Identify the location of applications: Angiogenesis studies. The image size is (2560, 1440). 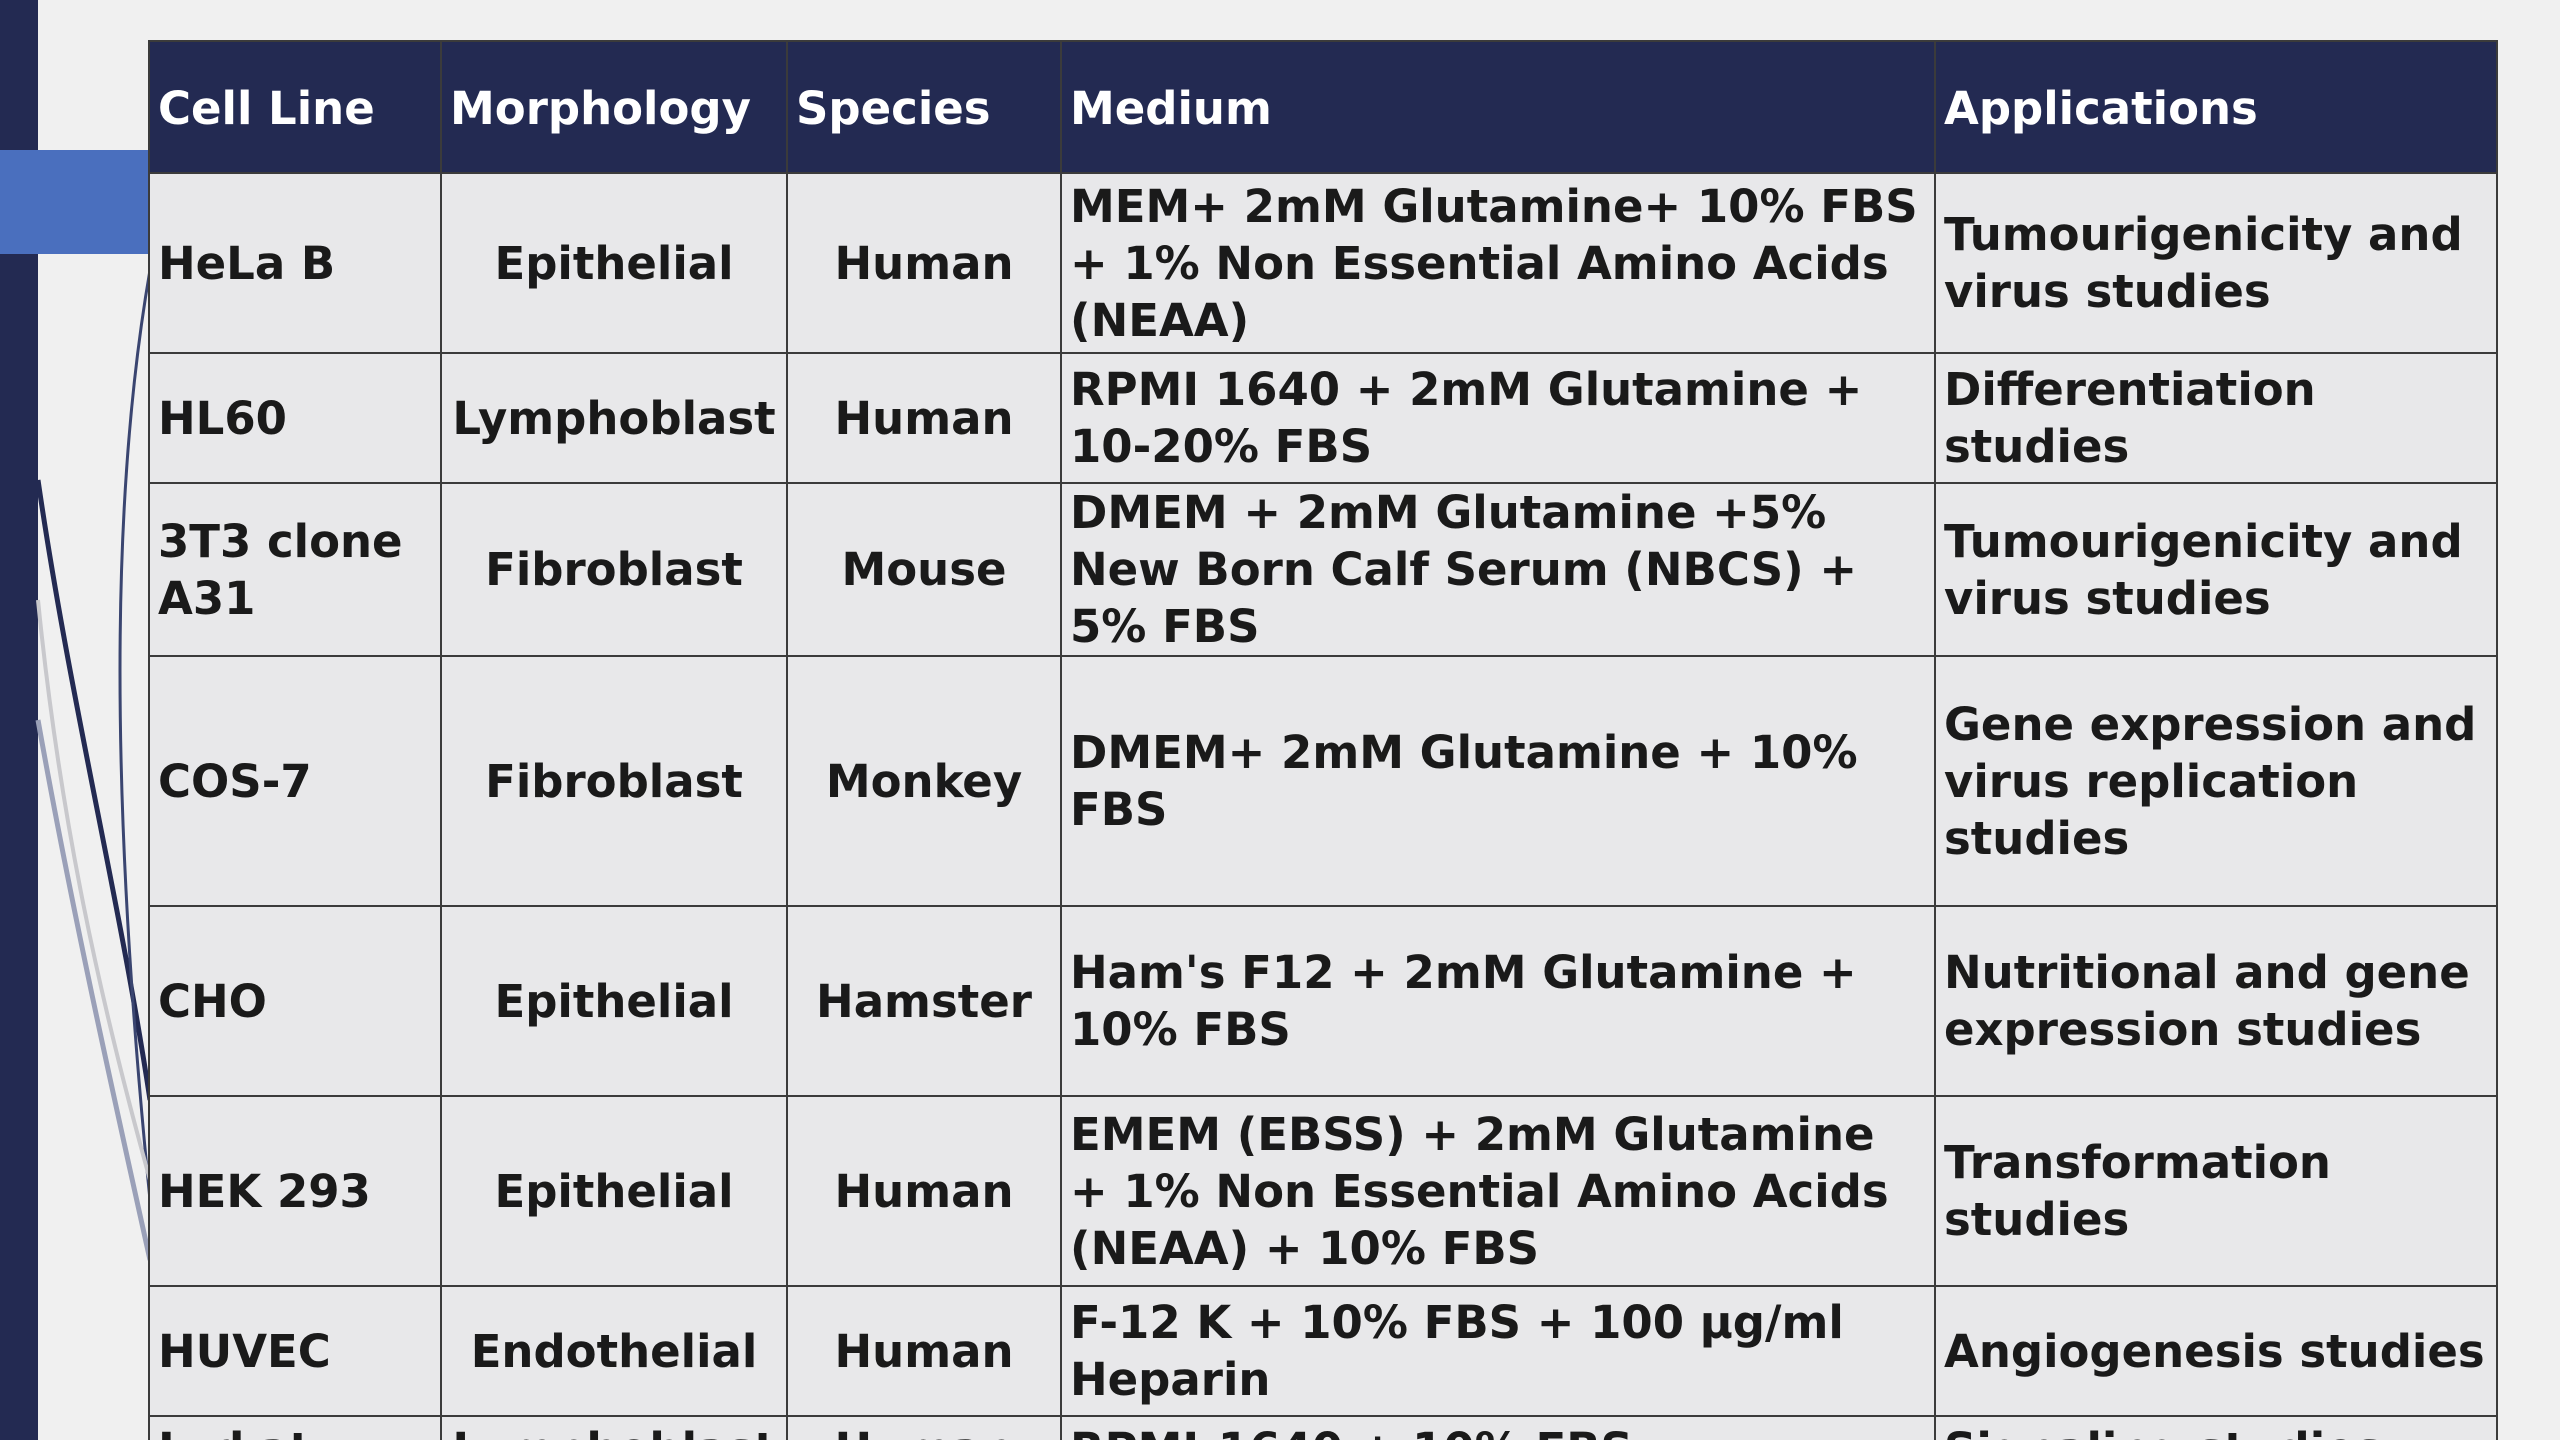
(2216, 1351).